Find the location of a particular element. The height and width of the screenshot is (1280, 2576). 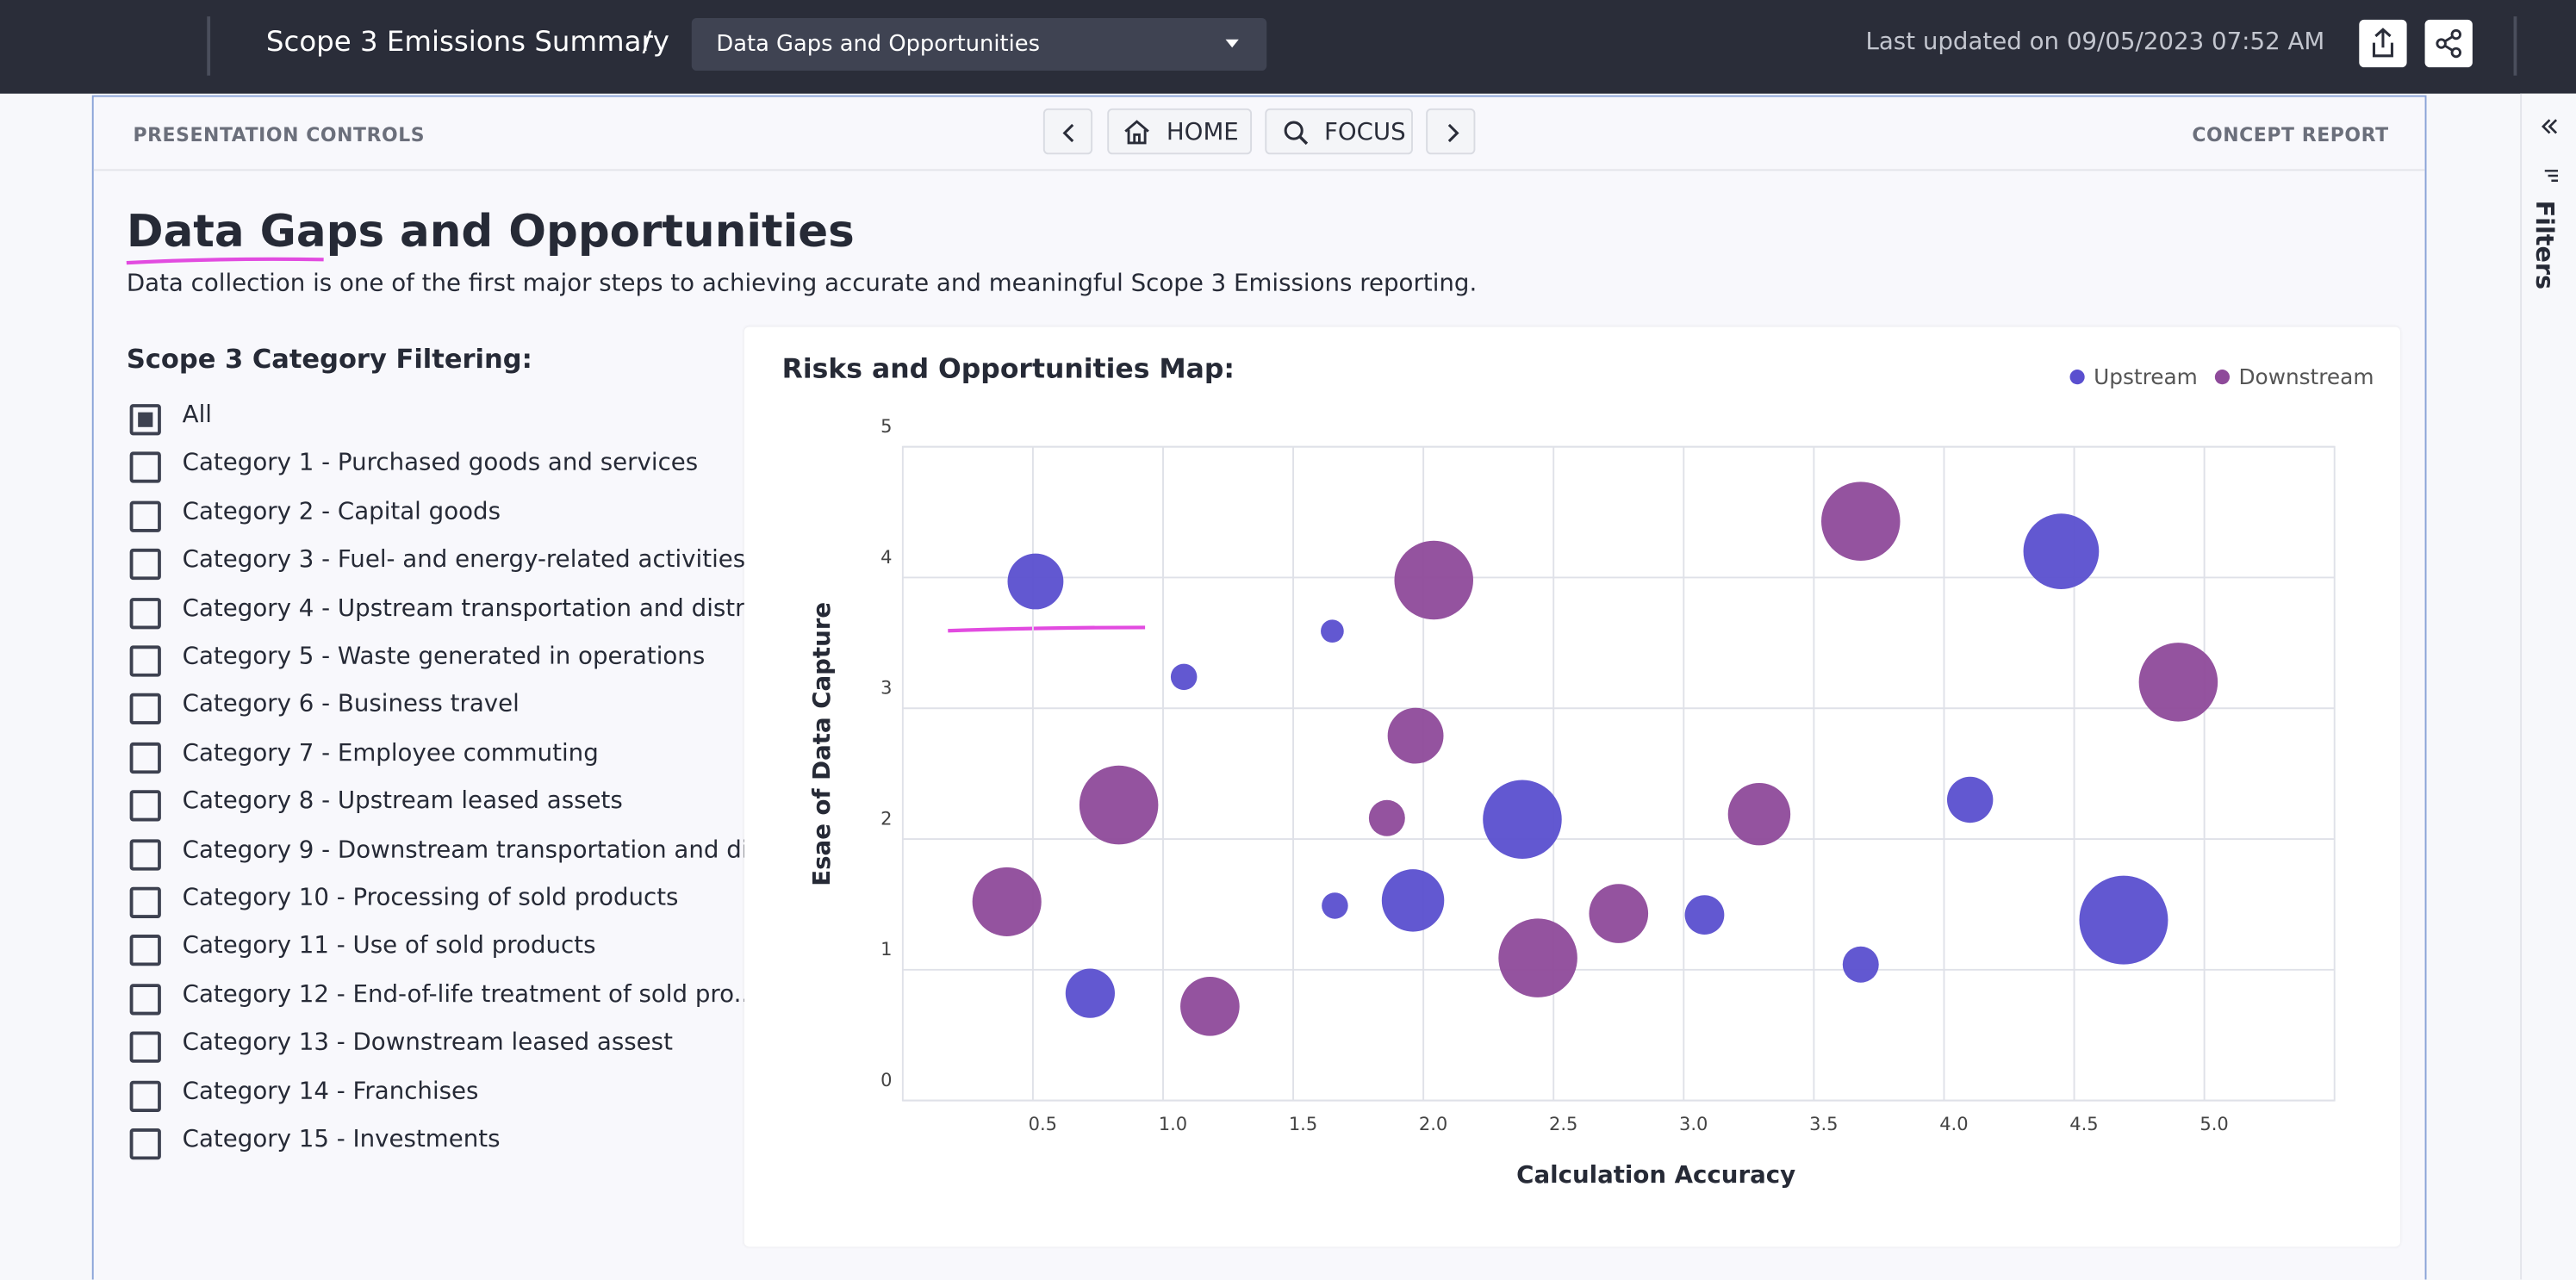

category-option: Category 7 - Employee commuting is located at coordinates (425, 759).